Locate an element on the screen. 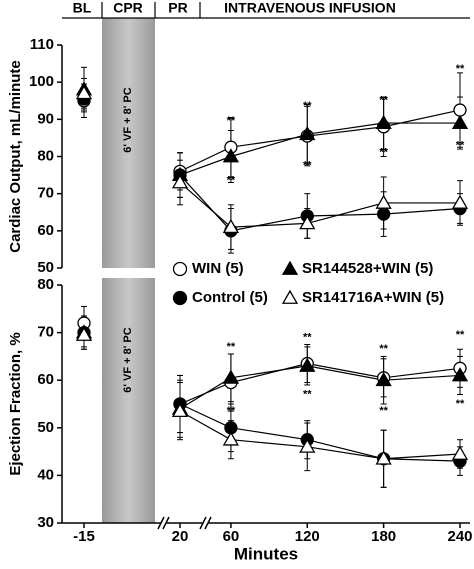  y-tick-label: 110 is located at coordinates (42, 44).